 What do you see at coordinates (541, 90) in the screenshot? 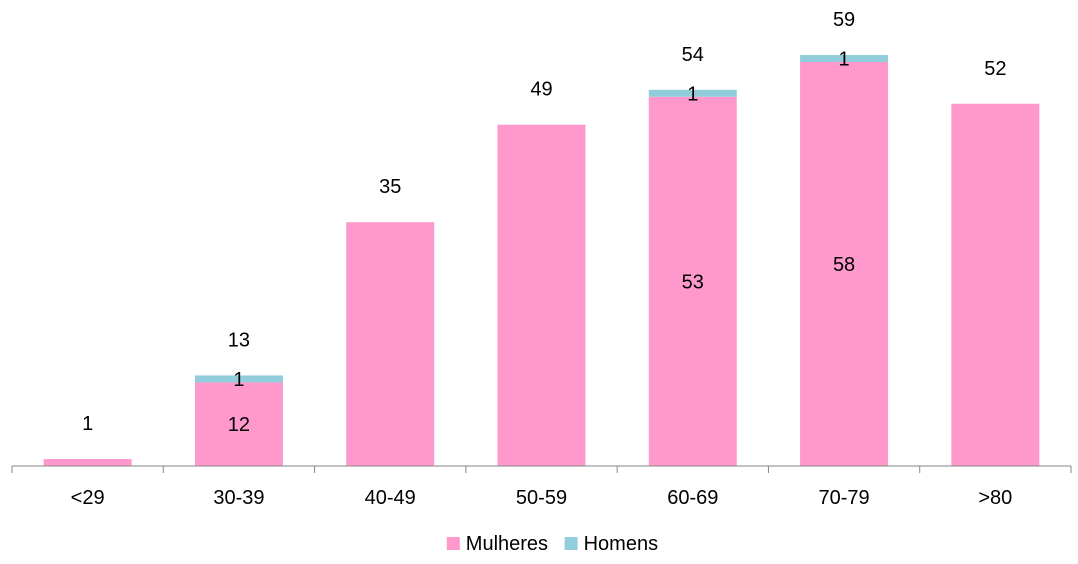
I see `total-label: 49` at bounding box center [541, 90].